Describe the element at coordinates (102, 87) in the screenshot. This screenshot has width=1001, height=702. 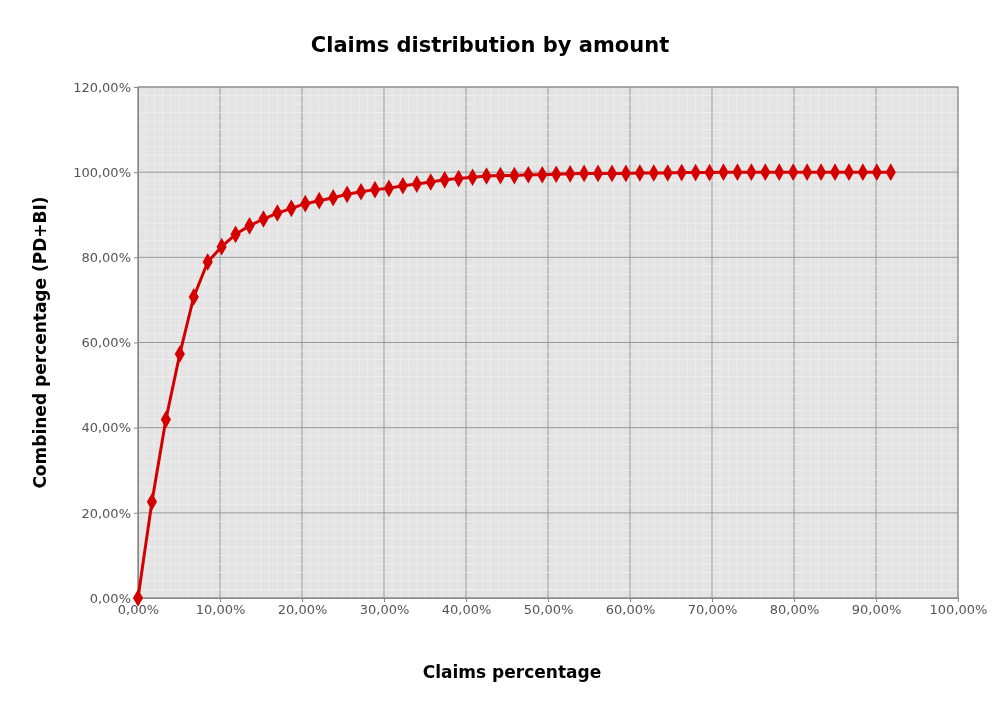
I see `y-tick-label: 120,00%` at that location.